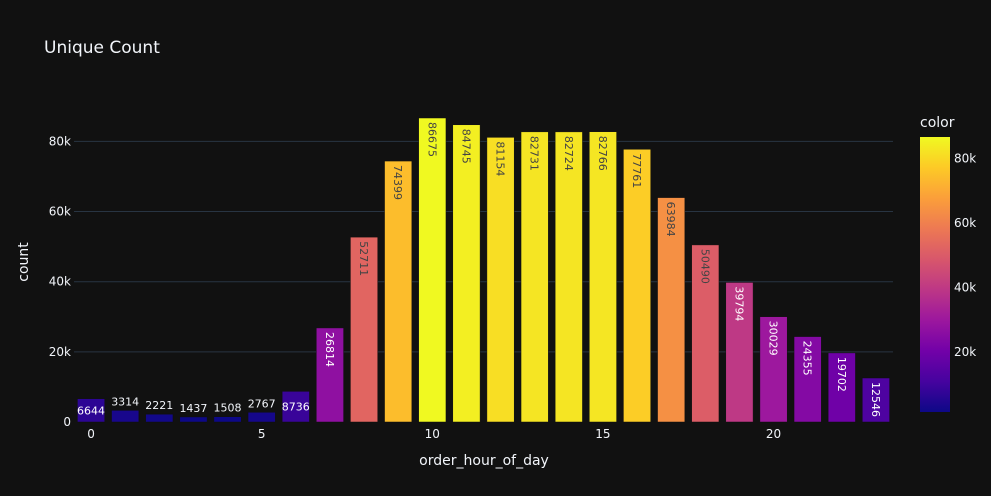 The width and height of the screenshot is (991, 496). What do you see at coordinates (773, 434) in the screenshot?
I see `x-tick-20: 20` at bounding box center [773, 434].